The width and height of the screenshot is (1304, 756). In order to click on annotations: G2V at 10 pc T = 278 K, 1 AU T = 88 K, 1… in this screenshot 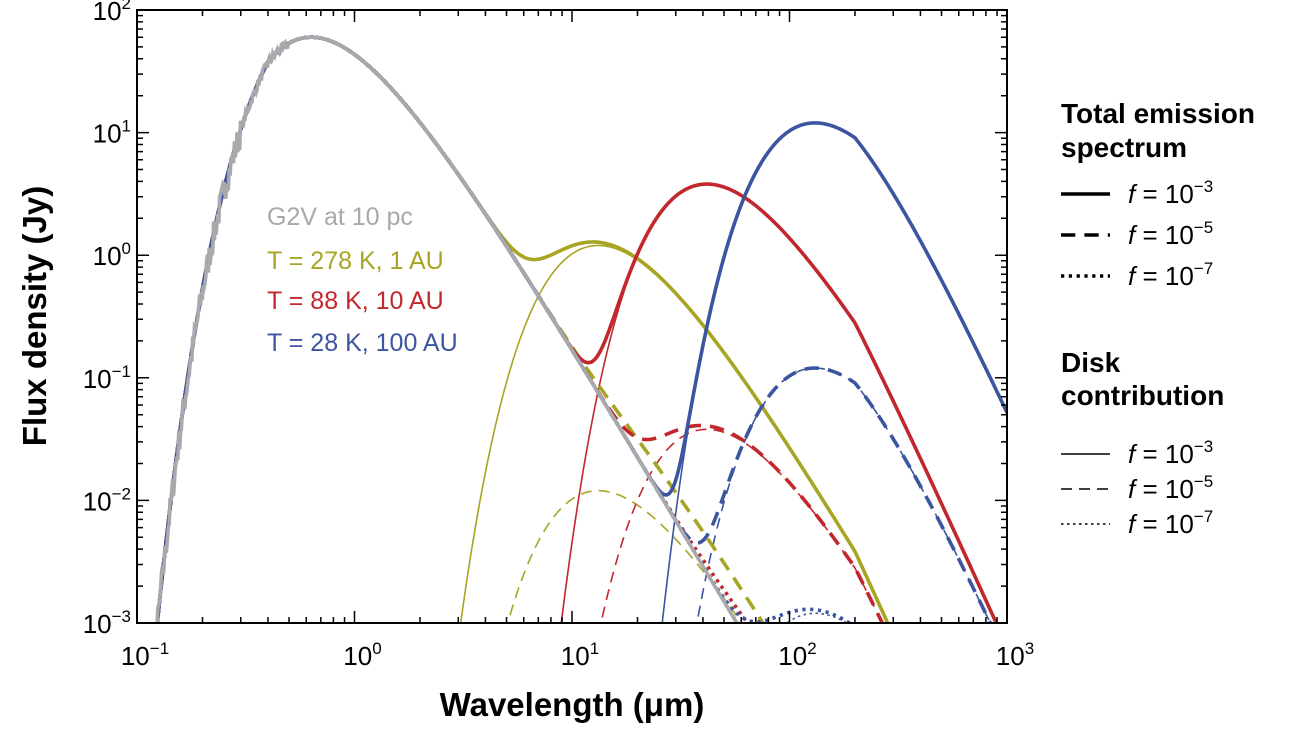, I will do `click(362, 280)`.